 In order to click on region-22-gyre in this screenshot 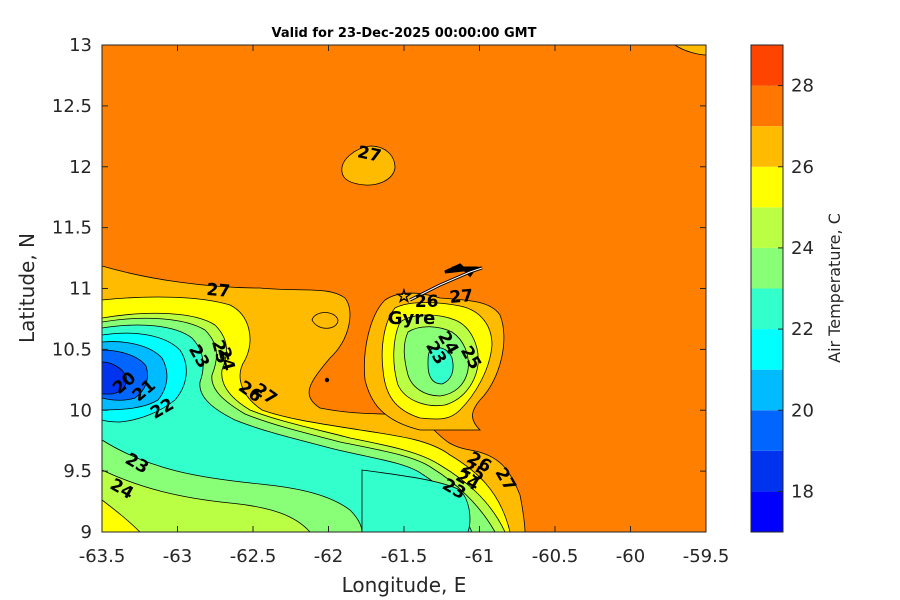, I will do `click(440, 366)`.